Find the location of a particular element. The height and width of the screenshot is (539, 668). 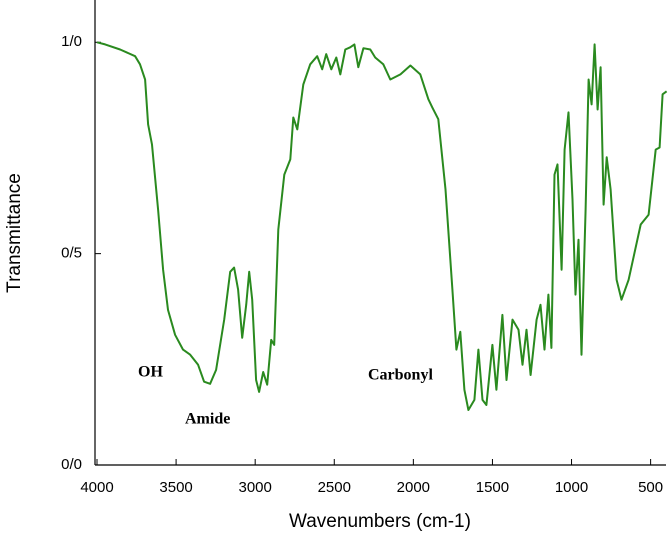

y-axis-title: Transmittance is located at coordinates (14, 233).